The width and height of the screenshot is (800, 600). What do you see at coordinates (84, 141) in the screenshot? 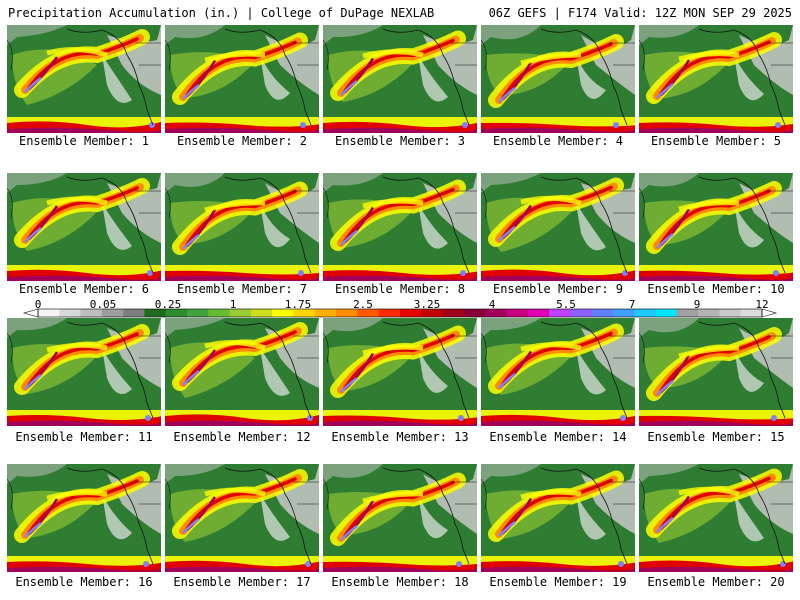
I see `ensemble-member-label: Ensemble Member: 1` at bounding box center [84, 141].